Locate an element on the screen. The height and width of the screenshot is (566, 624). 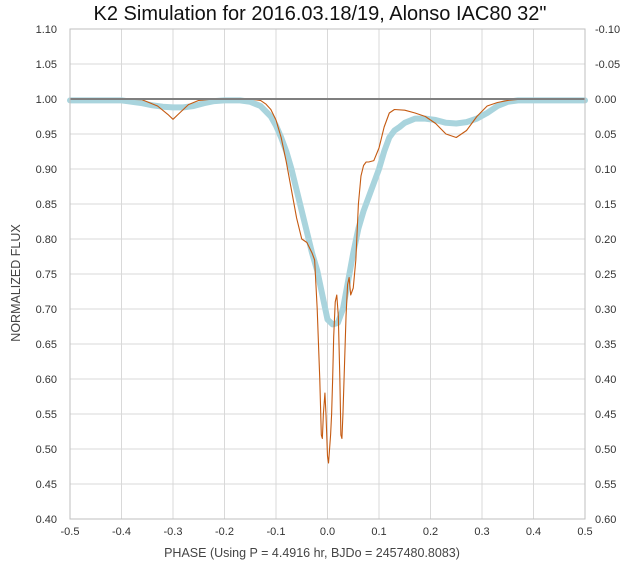
y-tick-label: 1.05 is located at coordinates (46, 65).